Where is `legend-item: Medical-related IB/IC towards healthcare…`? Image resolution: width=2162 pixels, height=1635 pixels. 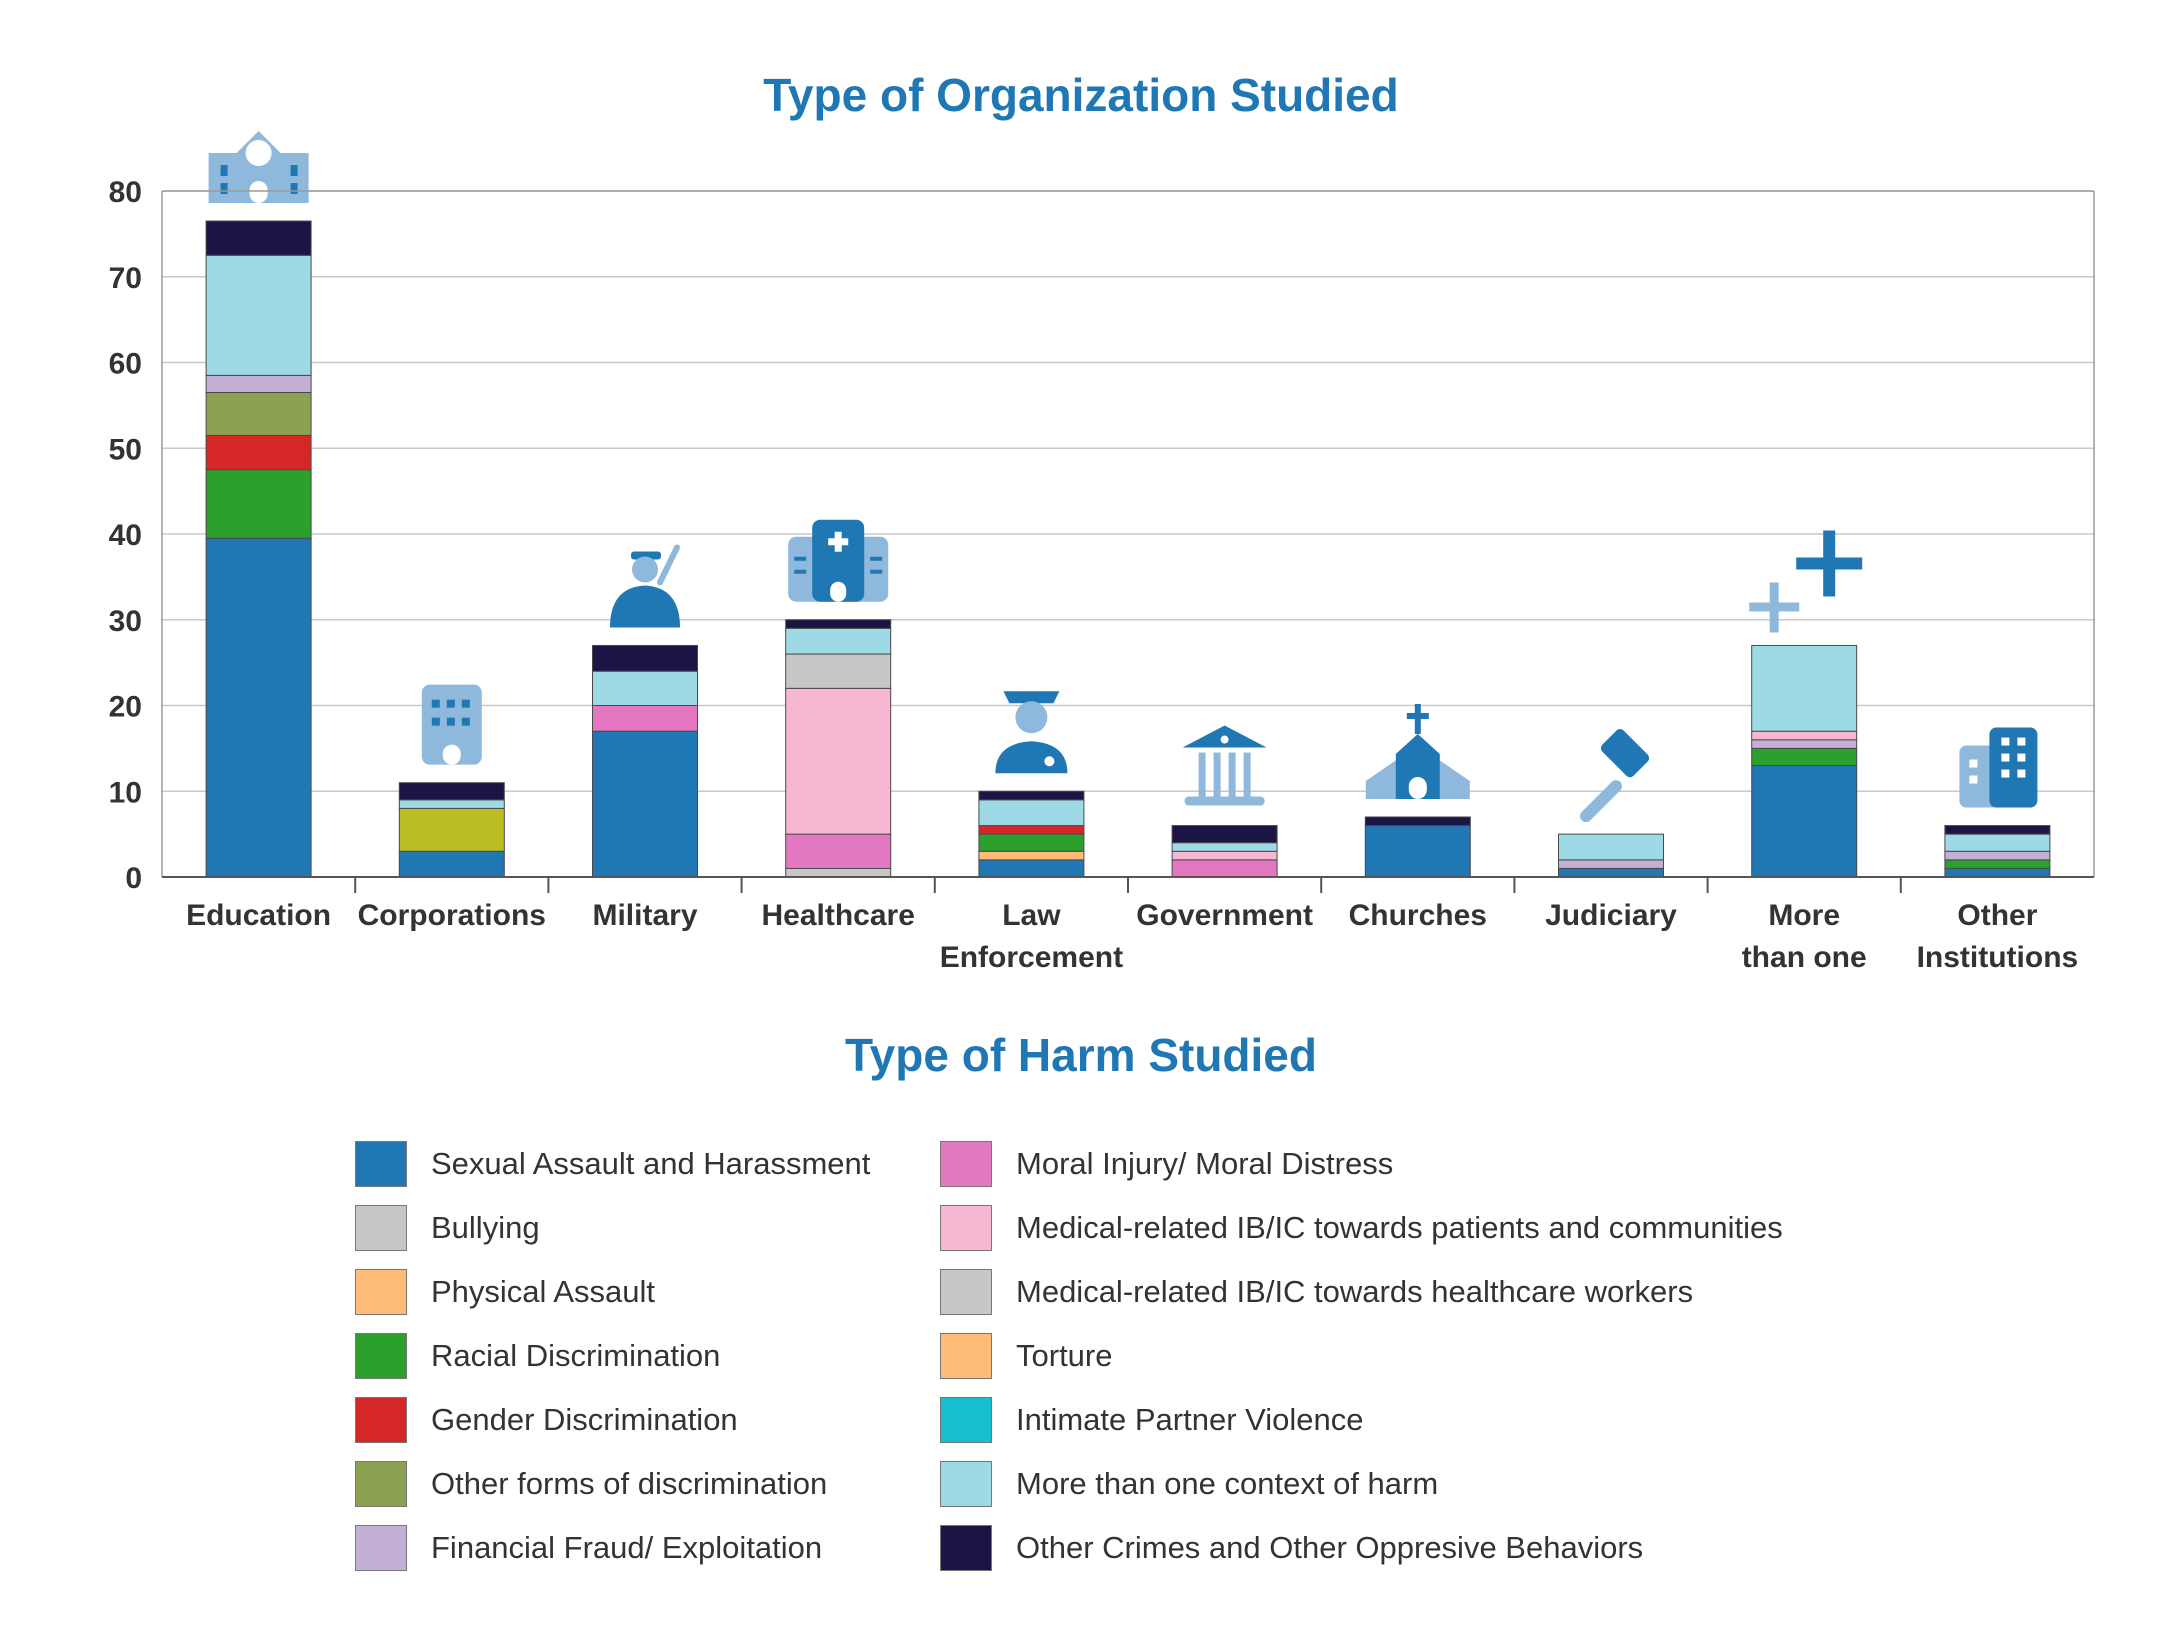 legend-item: Medical-related IB/IC towards healthcare… is located at coordinates (1316, 1292).